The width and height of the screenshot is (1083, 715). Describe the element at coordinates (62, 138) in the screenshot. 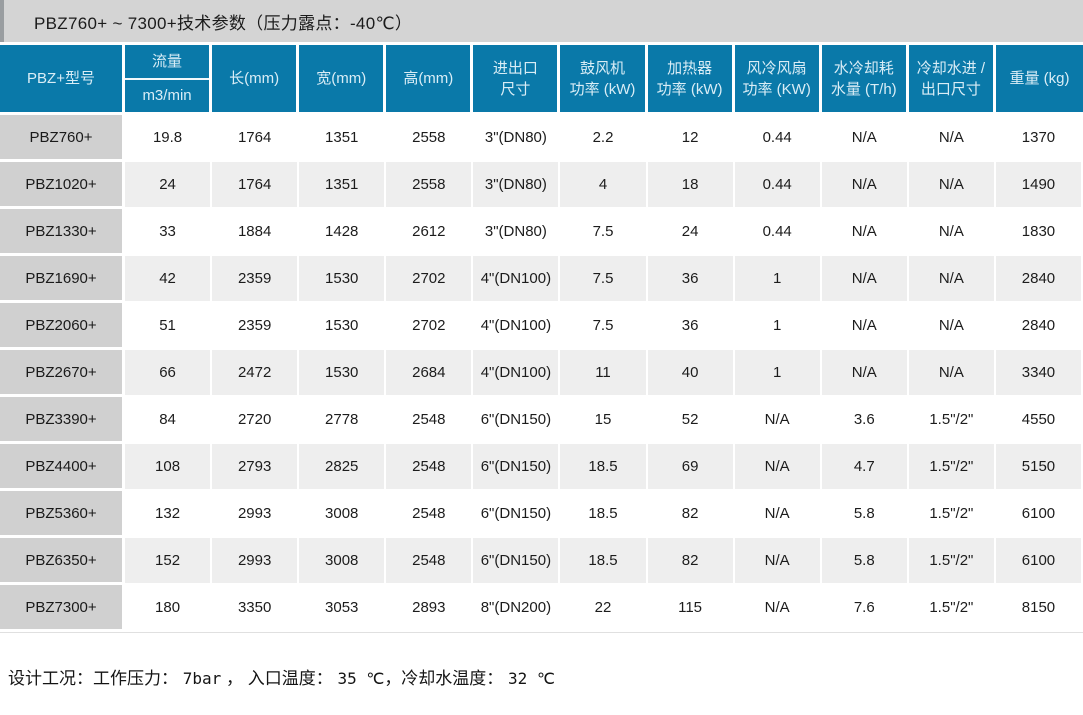

I see `model-cell: PBZ760+` at that location.